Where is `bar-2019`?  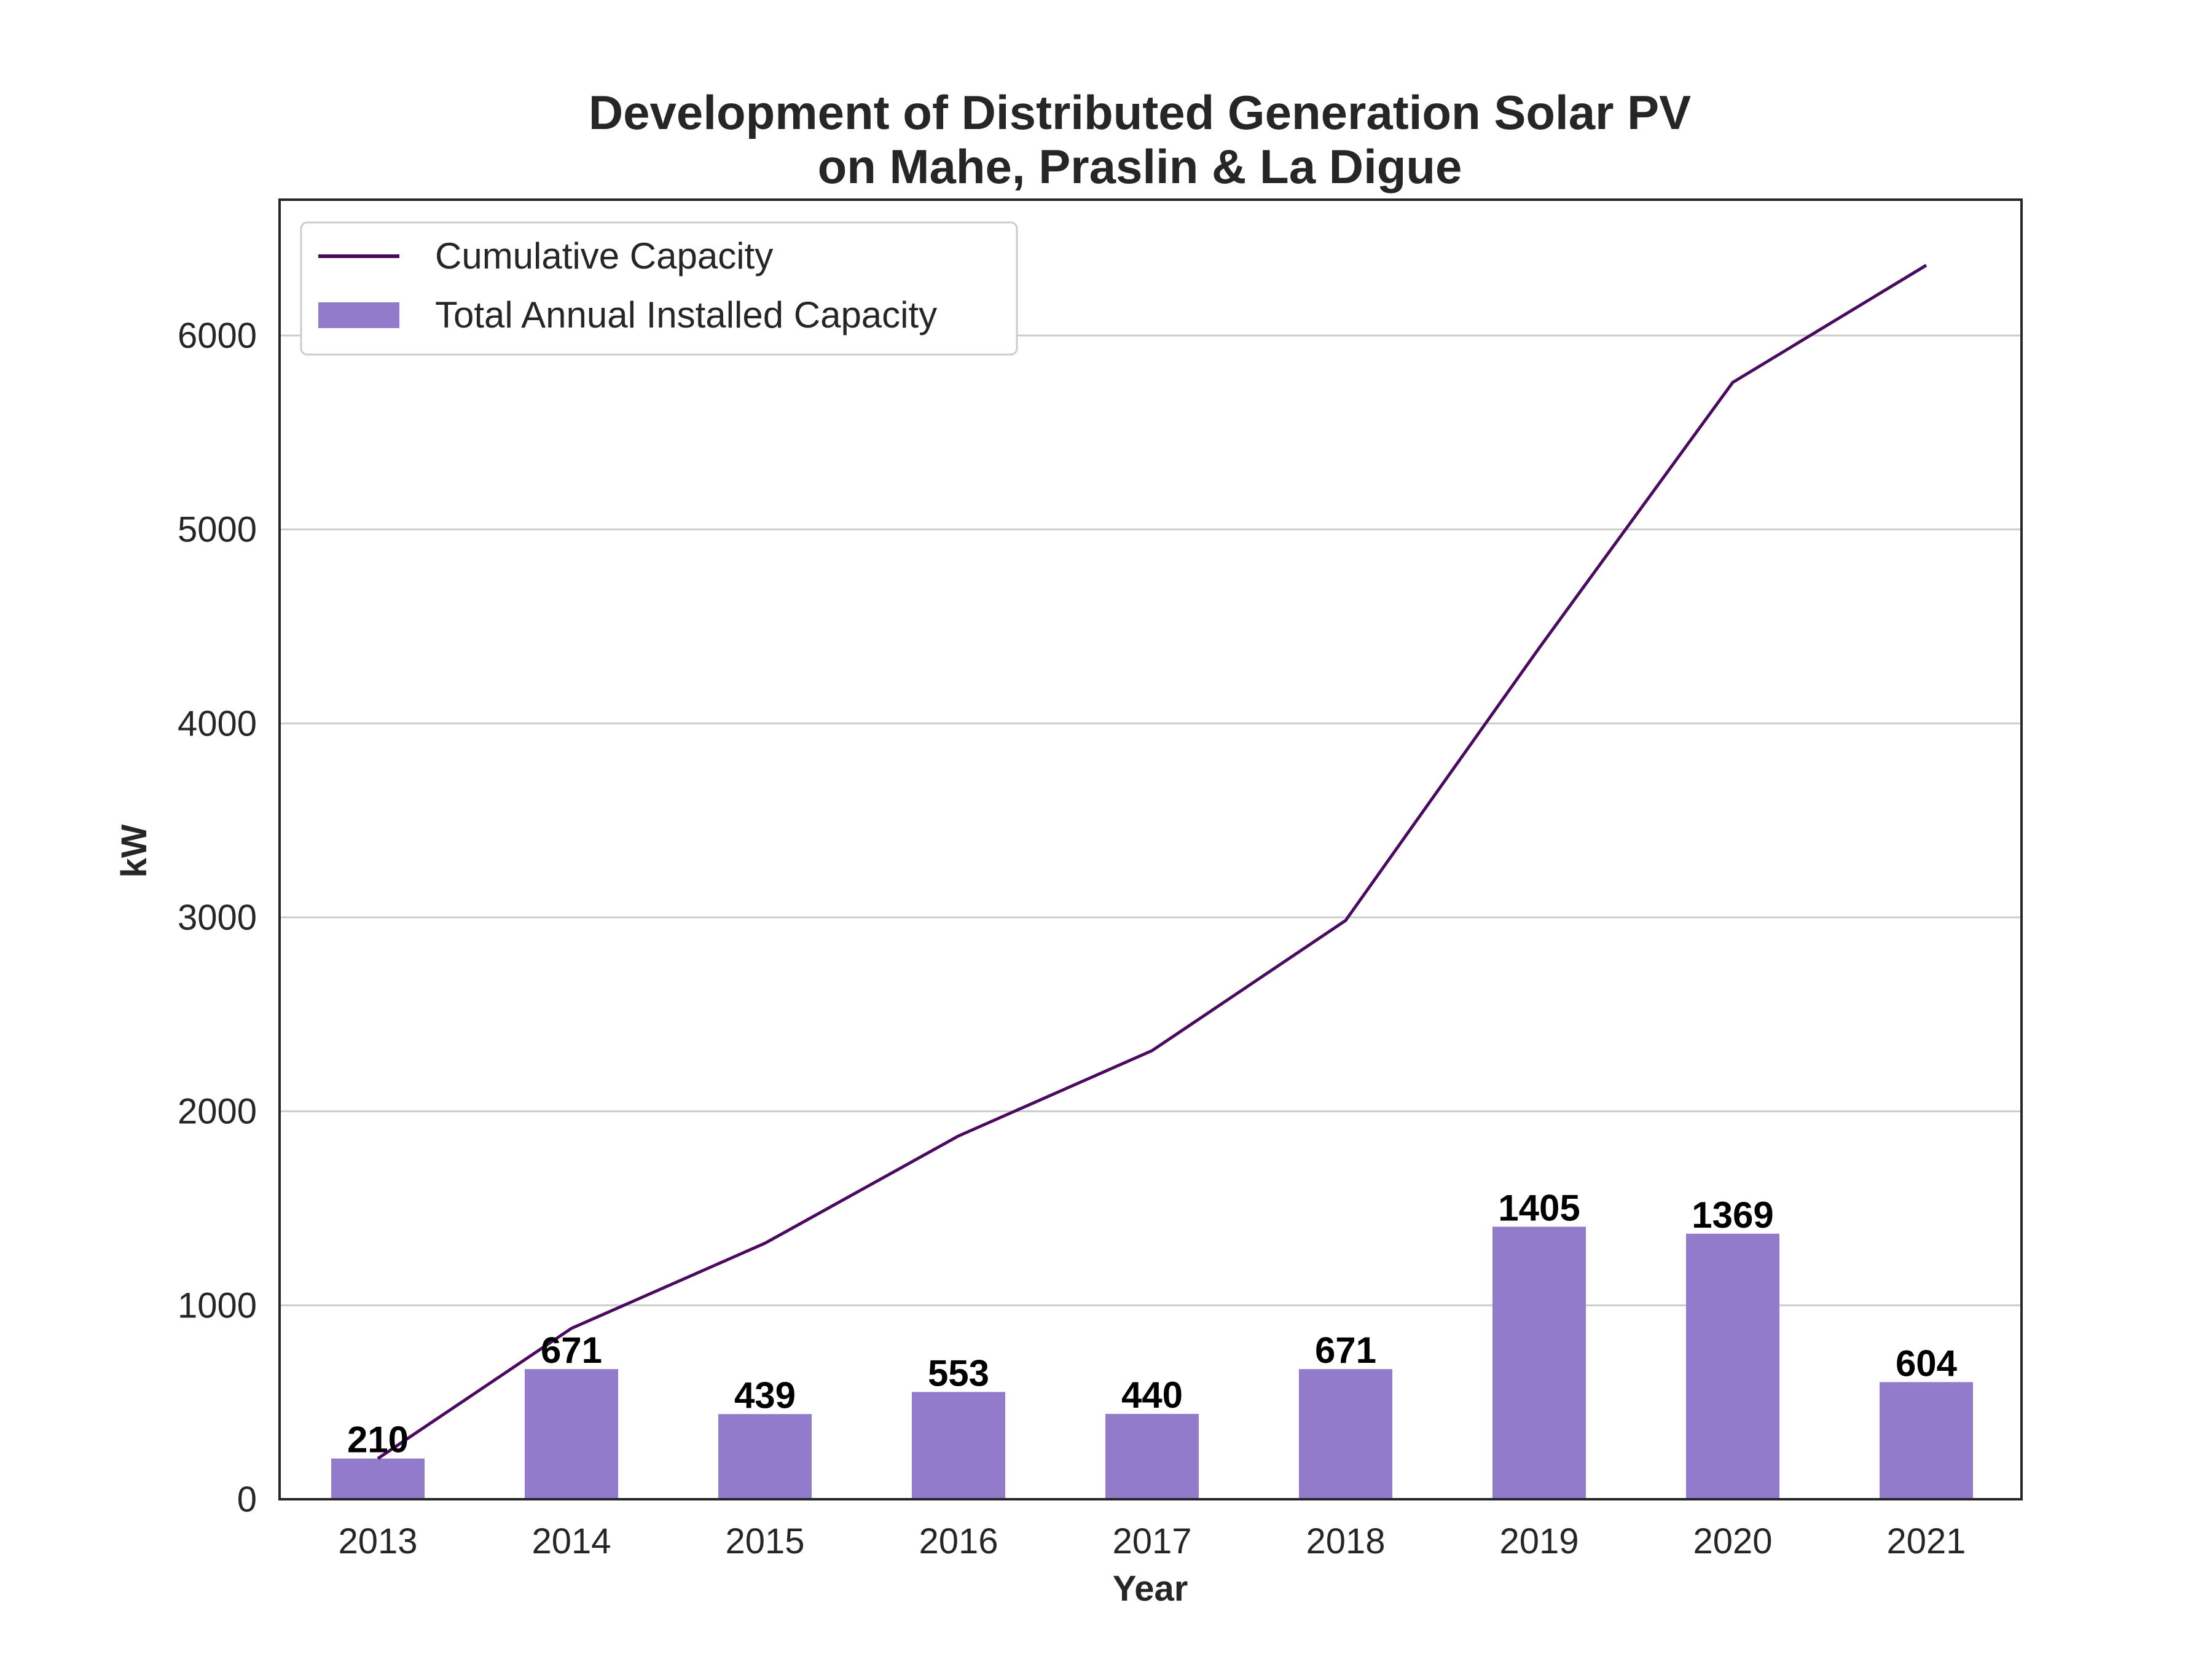 bar-2019 is located at coordinates (1539, 1362).